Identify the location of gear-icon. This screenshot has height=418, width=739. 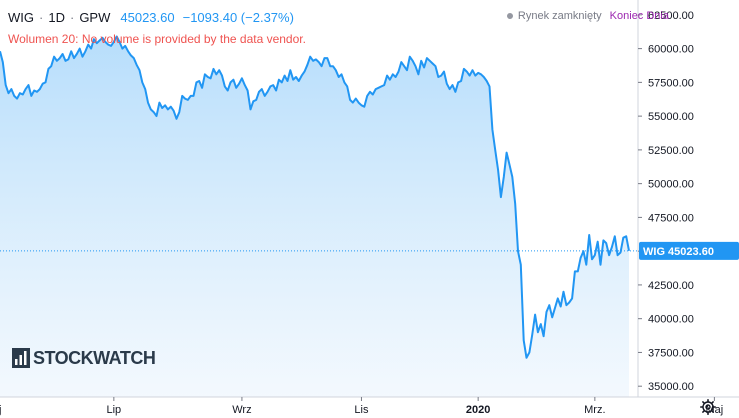
(708, 407).